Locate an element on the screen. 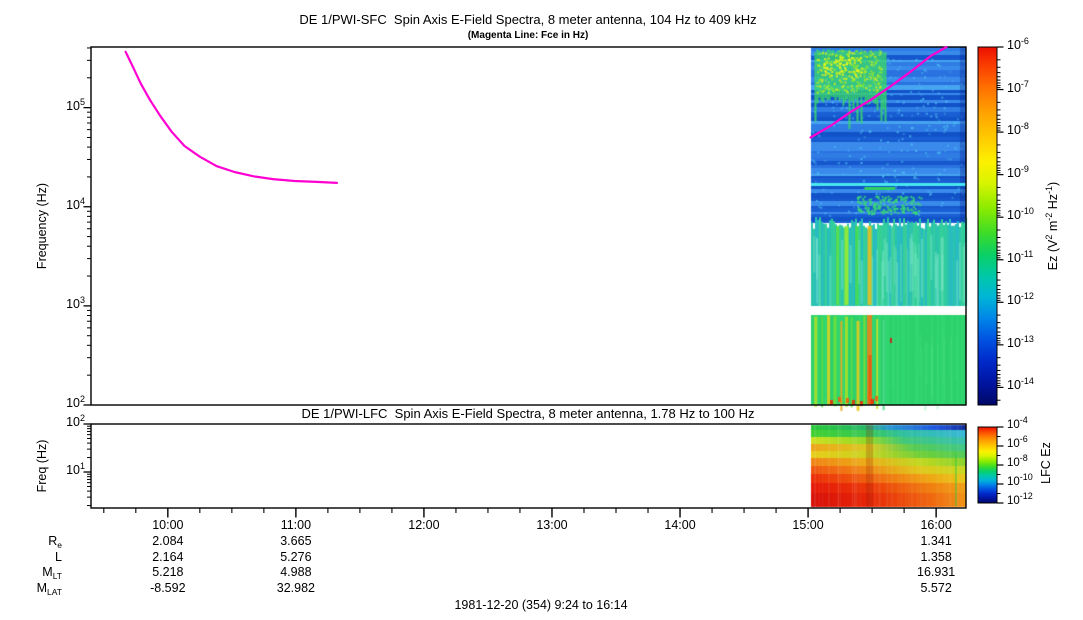 The image size is (1083, 620). sfc-colorbar-label: Ez (V2 m-2 Hz-1) is located at coordinates (1051, 226).